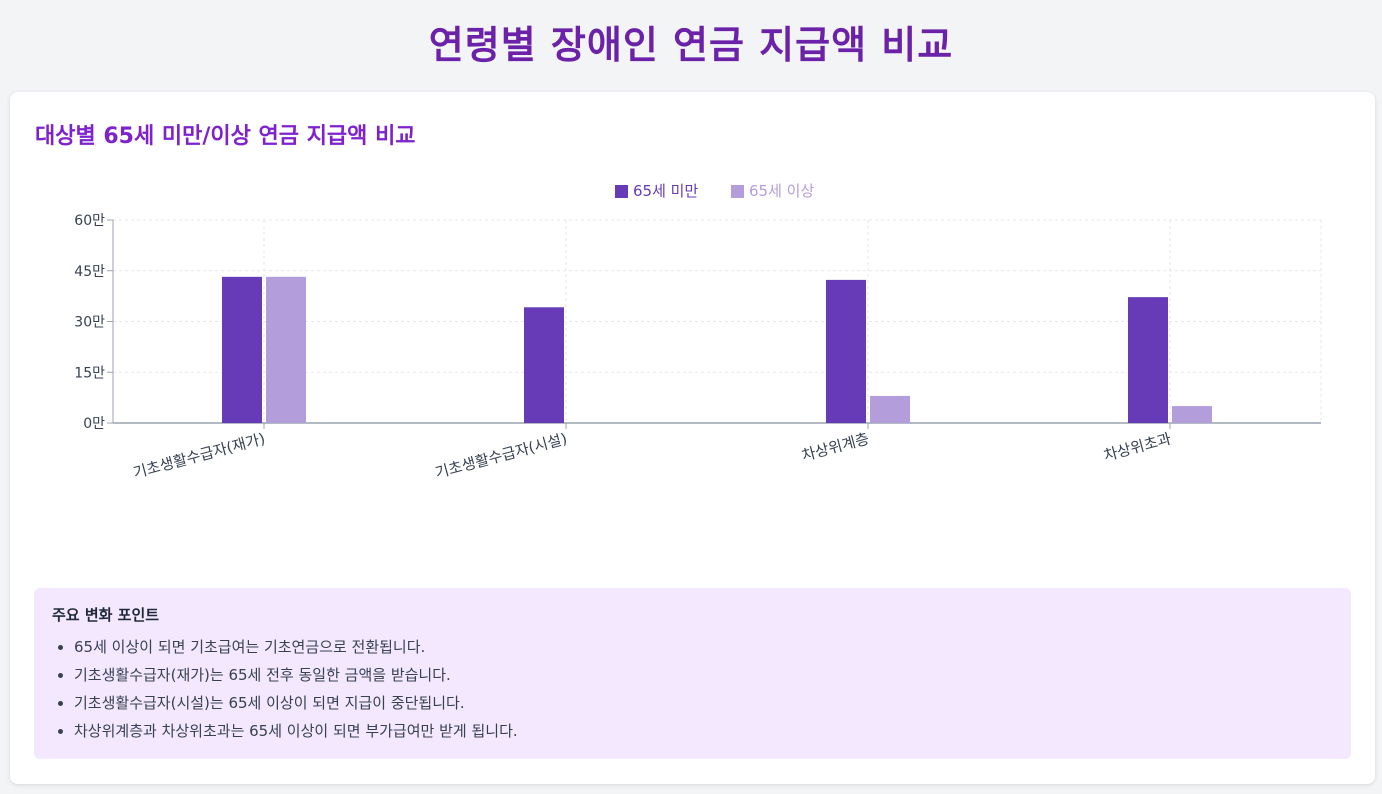 The image size is (1382, 794). I want to click on note-item: 65세 이상이 되면 기초급여는 기초연금으로 전환됩니다., so click(703, 647).